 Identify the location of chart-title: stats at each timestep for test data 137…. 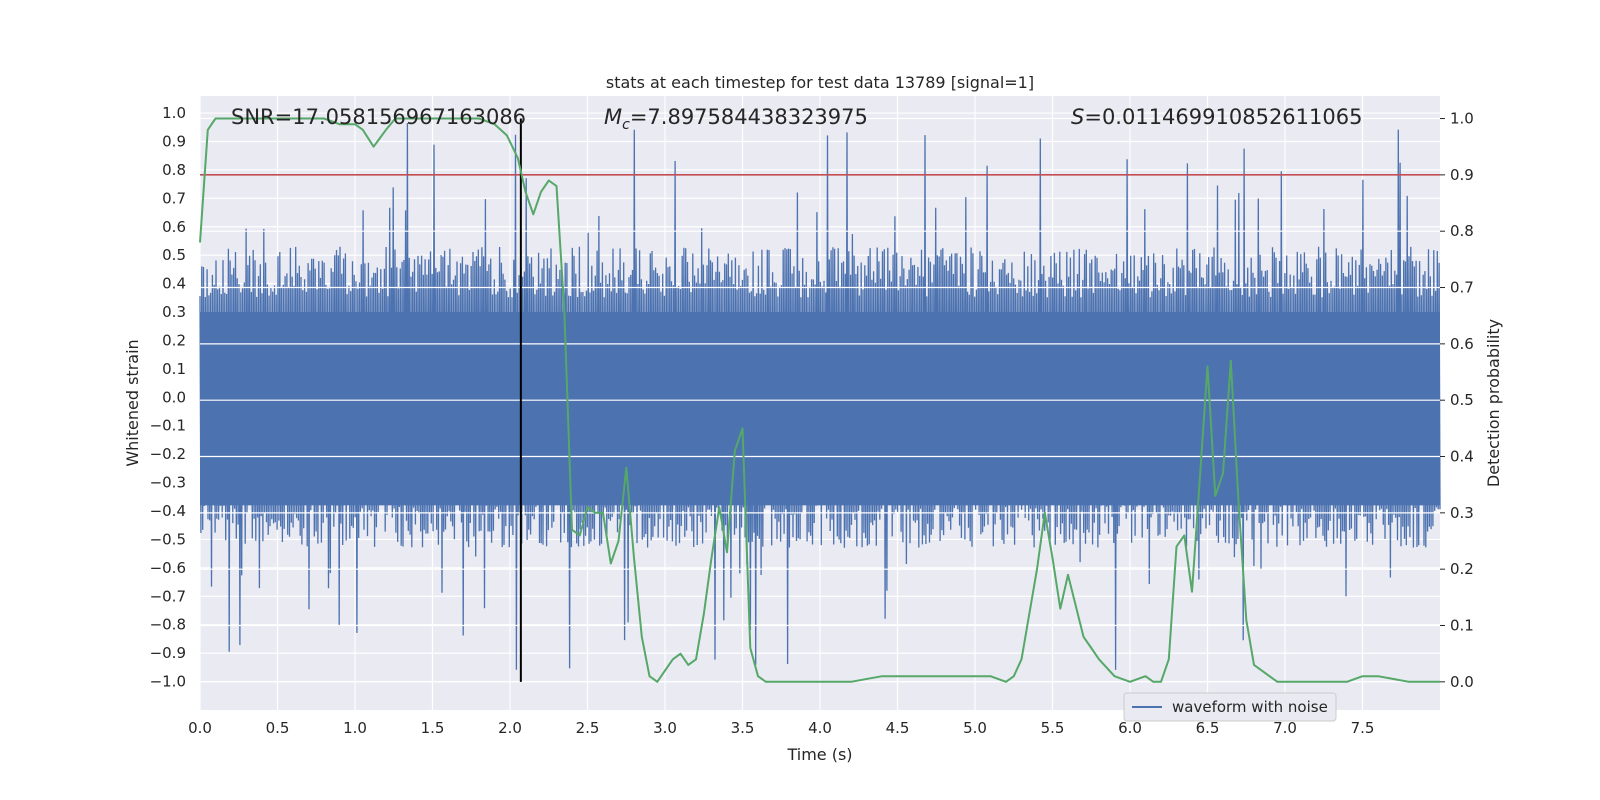
(820, 82).